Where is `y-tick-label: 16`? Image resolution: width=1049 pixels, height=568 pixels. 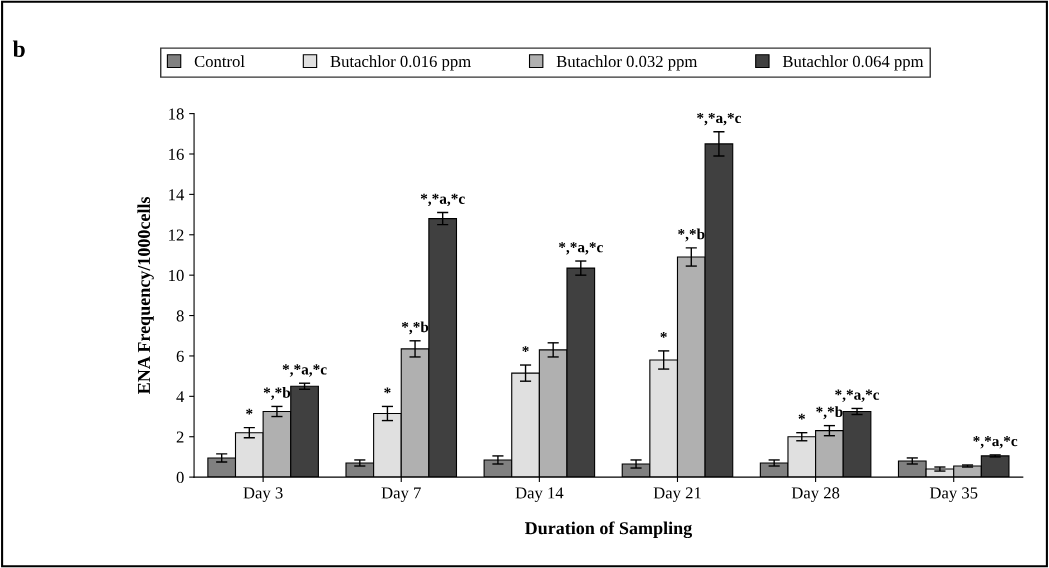
y-tick-label: 16 is located at coordinates (176, 154).